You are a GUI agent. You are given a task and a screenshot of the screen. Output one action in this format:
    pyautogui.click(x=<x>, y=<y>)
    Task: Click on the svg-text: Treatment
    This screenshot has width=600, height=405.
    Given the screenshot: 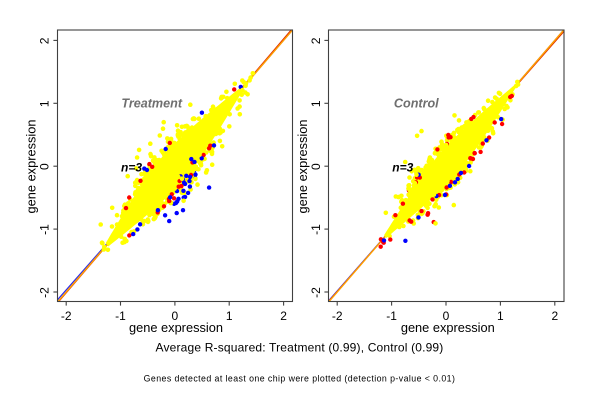 What is the action you would take?
    pyautogui.click(x=151, y=103)
    